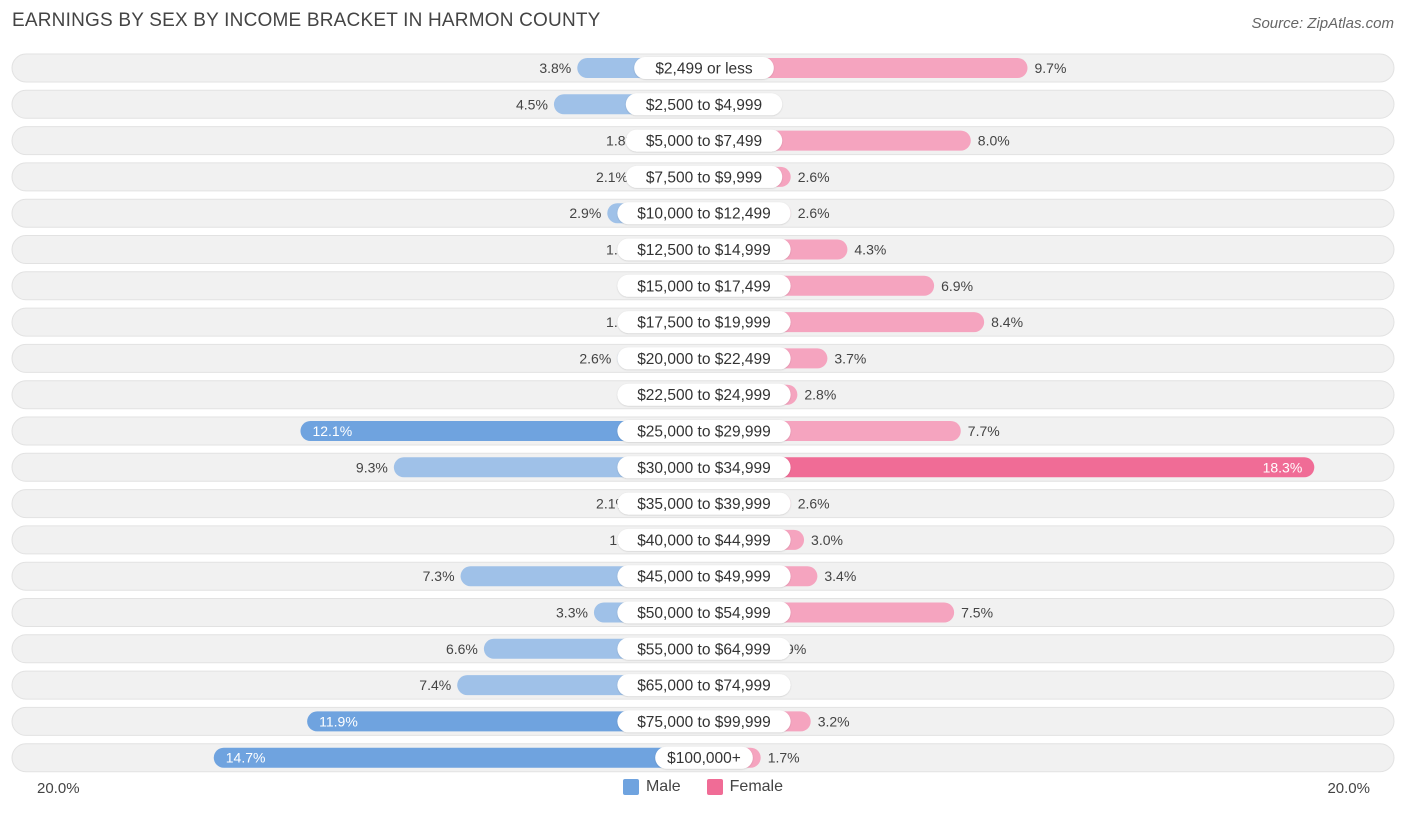 The image size is (1406, 813). What do you see at coordinates (994, 141) in the screenshot?
I see `female-value-label: 8.0%` at bounding box center [994, 141].